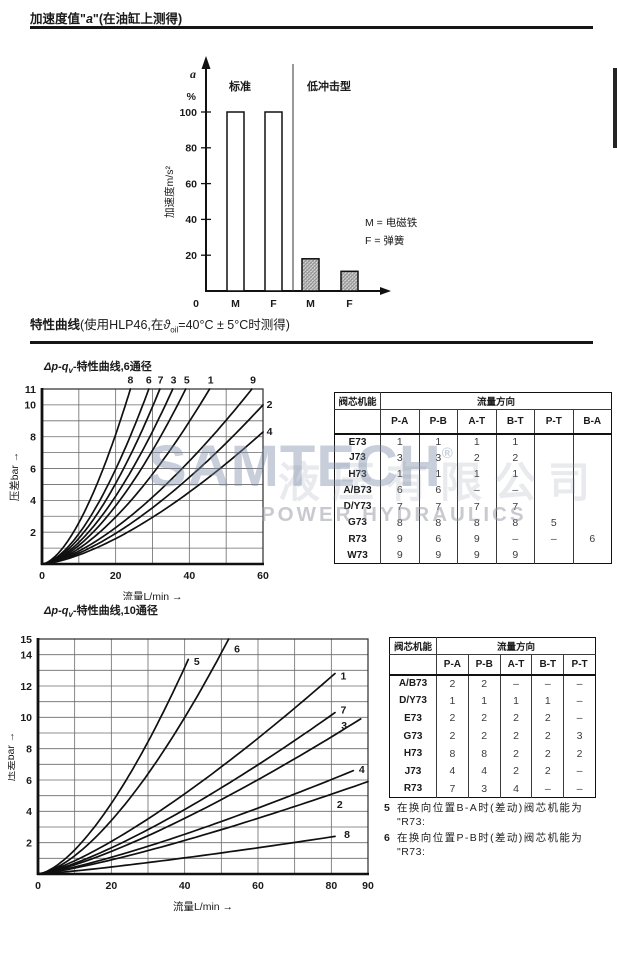 Image resolution: width=617 pixels, height=969 pixels. I want to click on curve-label-3: 3, so click(174, 380).